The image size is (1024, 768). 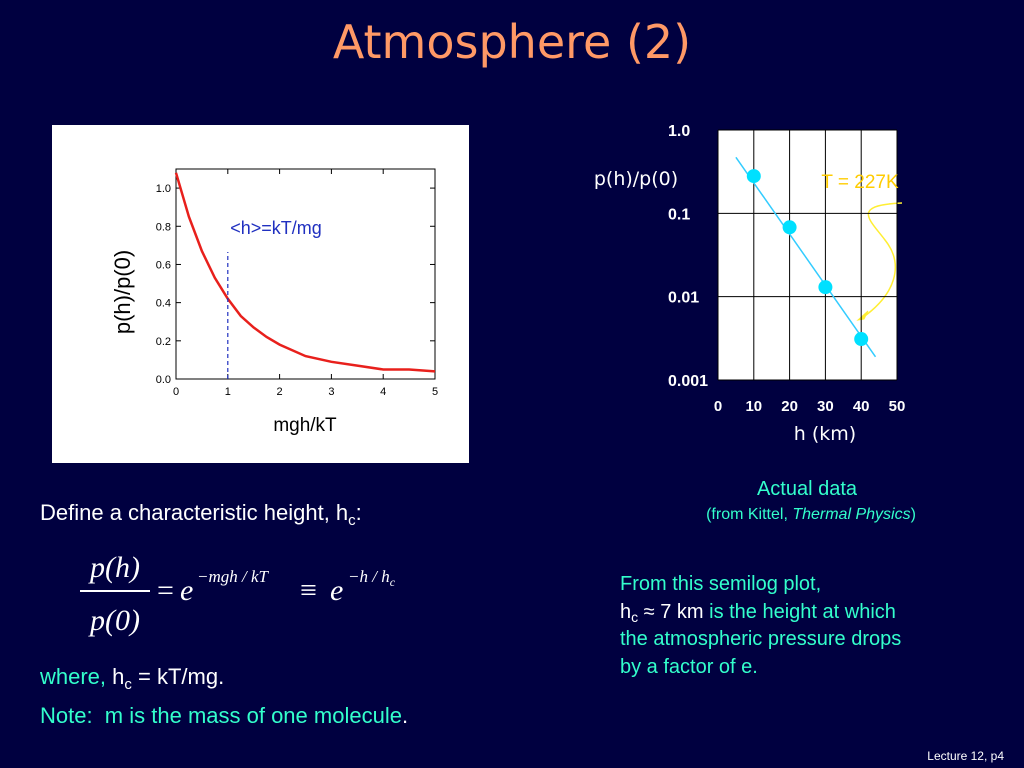 I want to click on text: ≈ 7 km, so click(x=670, y=612).